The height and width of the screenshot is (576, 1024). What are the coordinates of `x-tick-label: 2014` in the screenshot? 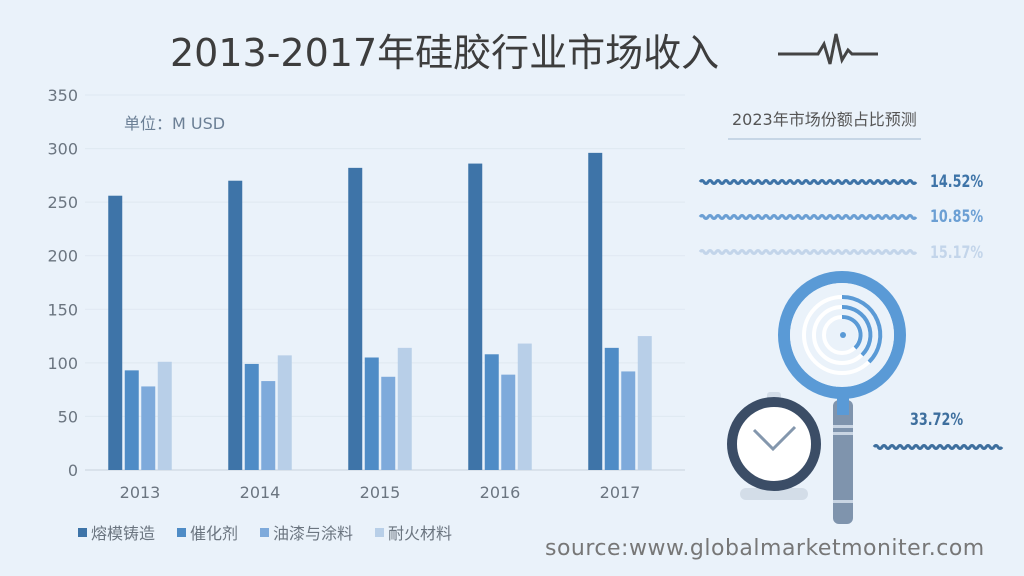 It's located at (260, 492).